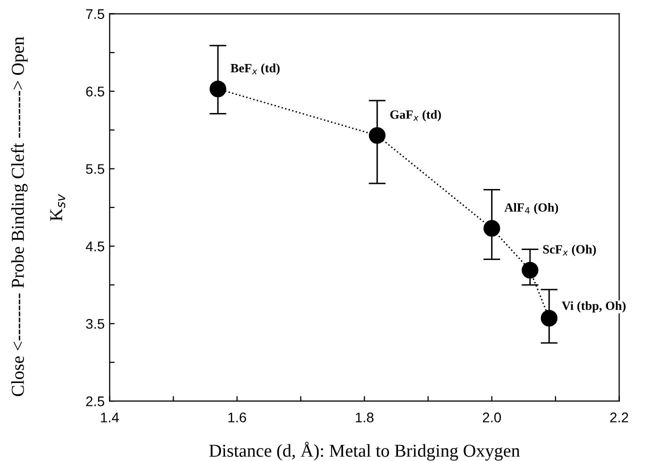 This screenshot has width=645, height=461. I want to click on x-tick-label: 1.6, so click(237, 417).